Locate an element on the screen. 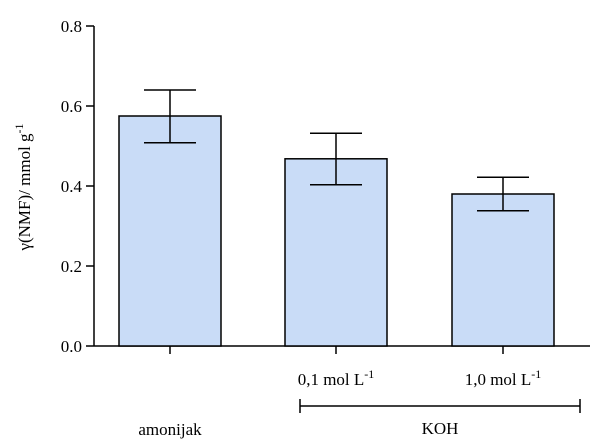 The width and height of the screenshot is (597, 442). y-tick-label: 0.6 is located at coordinates (71, 106).